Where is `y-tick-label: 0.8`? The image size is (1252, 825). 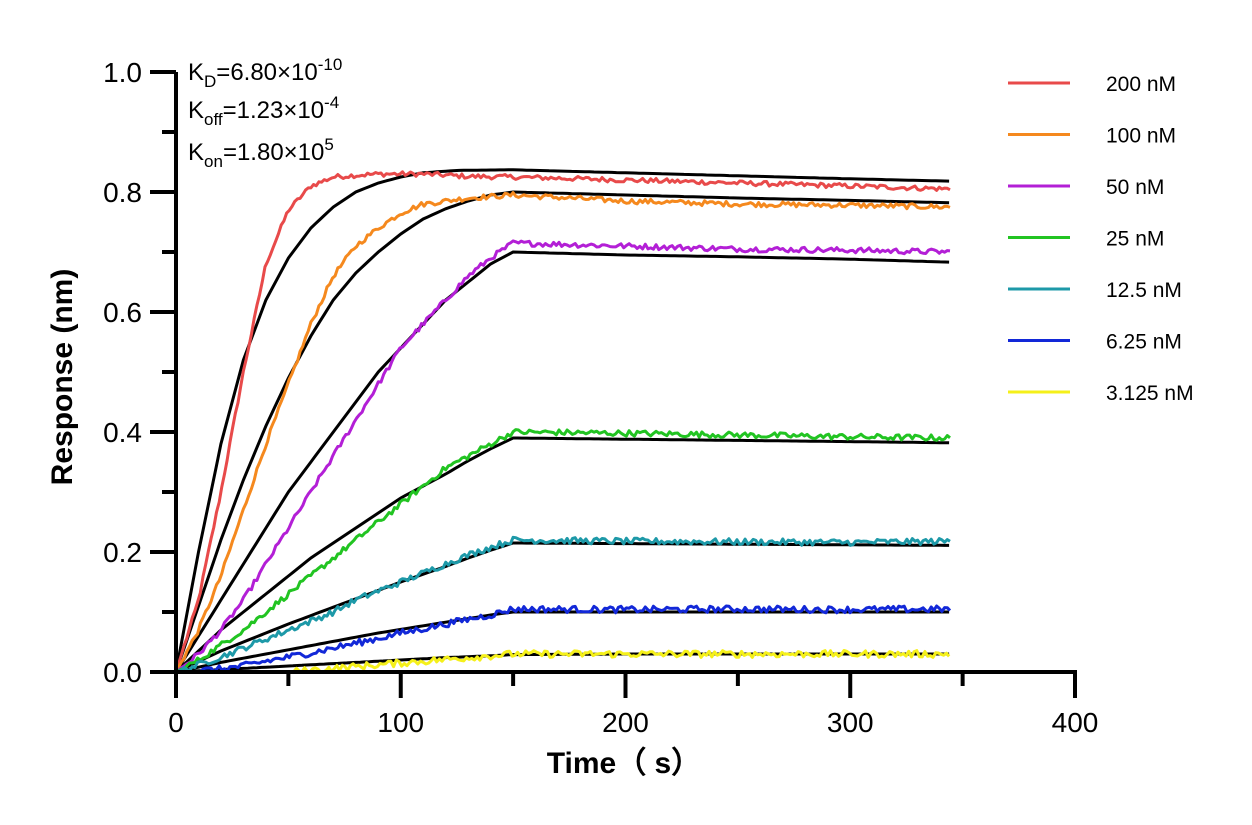
y-tick-label: 0.8 is located at coordinates (122, 192).